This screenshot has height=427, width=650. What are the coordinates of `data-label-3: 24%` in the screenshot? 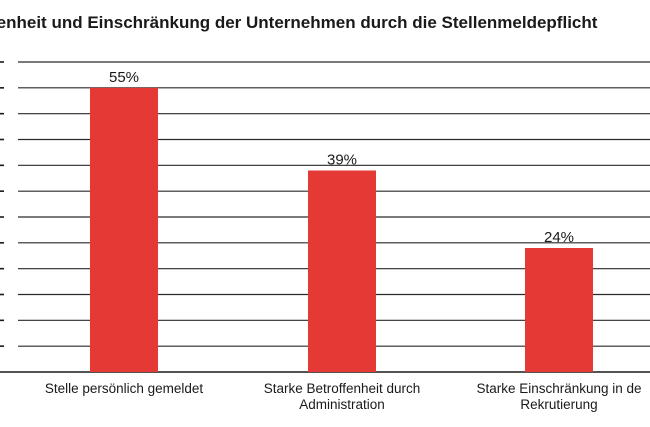 It's located at (559, 237).